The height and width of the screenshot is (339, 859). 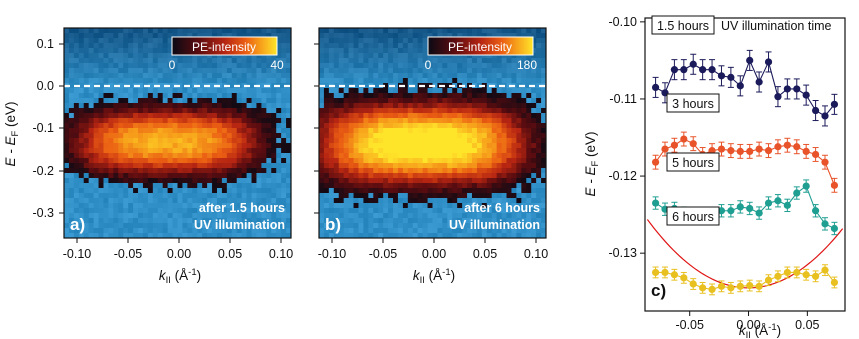 What do you see at coordinates (77, 254) in the screenshot?
I see `x-tick-label-a: -0.10` at bounding box center [77, 254].